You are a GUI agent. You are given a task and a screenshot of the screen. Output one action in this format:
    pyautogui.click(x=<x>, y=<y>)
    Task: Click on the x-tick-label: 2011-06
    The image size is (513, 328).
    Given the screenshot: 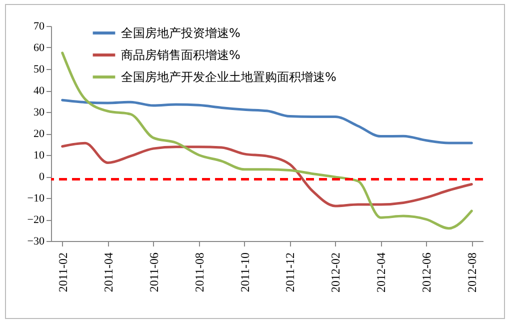 What is the action you would take?
    pyautogui.click(x=153, y=272)
    